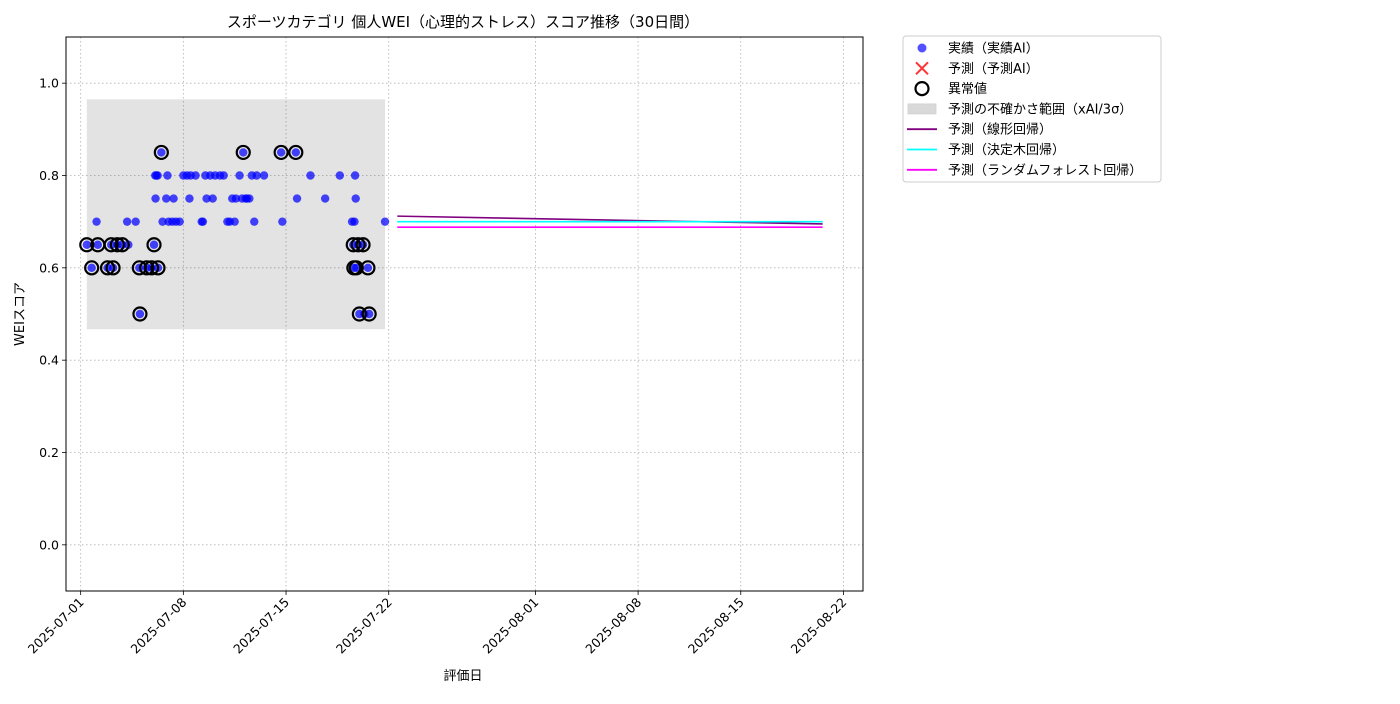 Image resolution: width=1400 pixels, height=704 pixels. Describe the element at coordinates (993, 49) in the screenshot. I see `legend-label: 実績（実績AI）` at that location.